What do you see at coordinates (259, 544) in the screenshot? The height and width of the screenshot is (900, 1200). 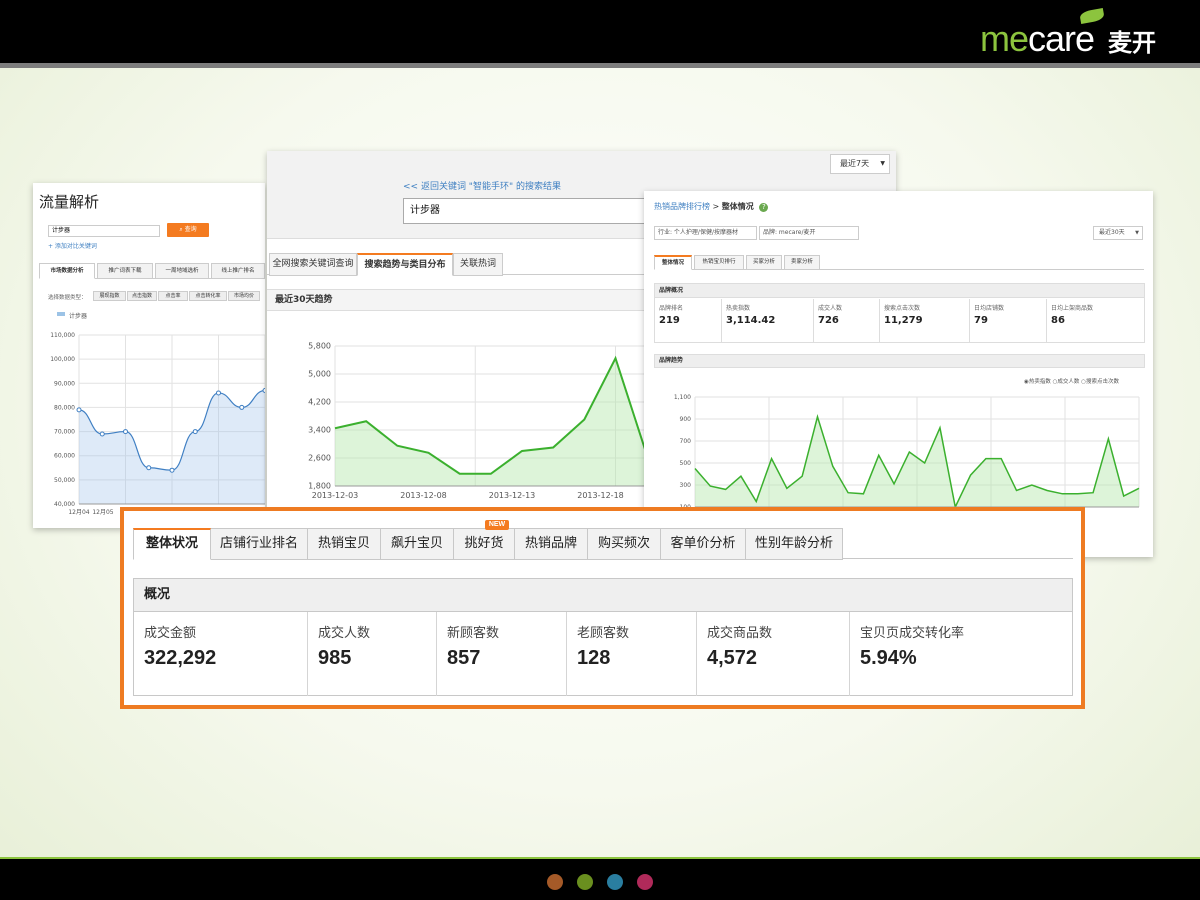 I see `tab-store-rank: 店铺行业排名` at bounding box center [259, 544].